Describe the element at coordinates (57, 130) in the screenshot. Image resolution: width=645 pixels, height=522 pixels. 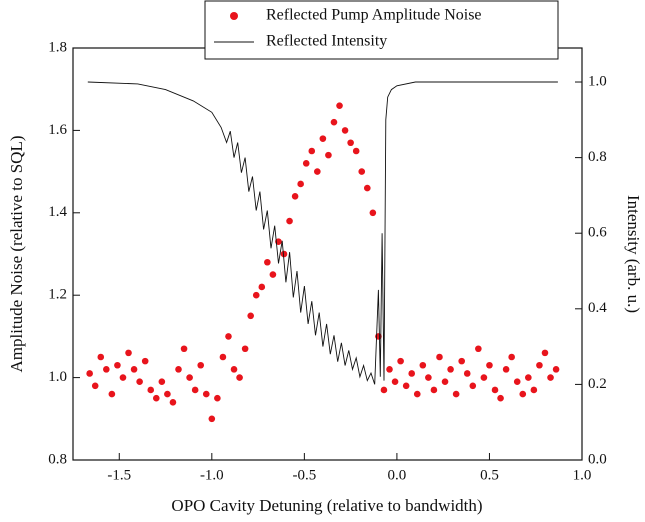
I see `y-tick-label: 1.6` at that location.